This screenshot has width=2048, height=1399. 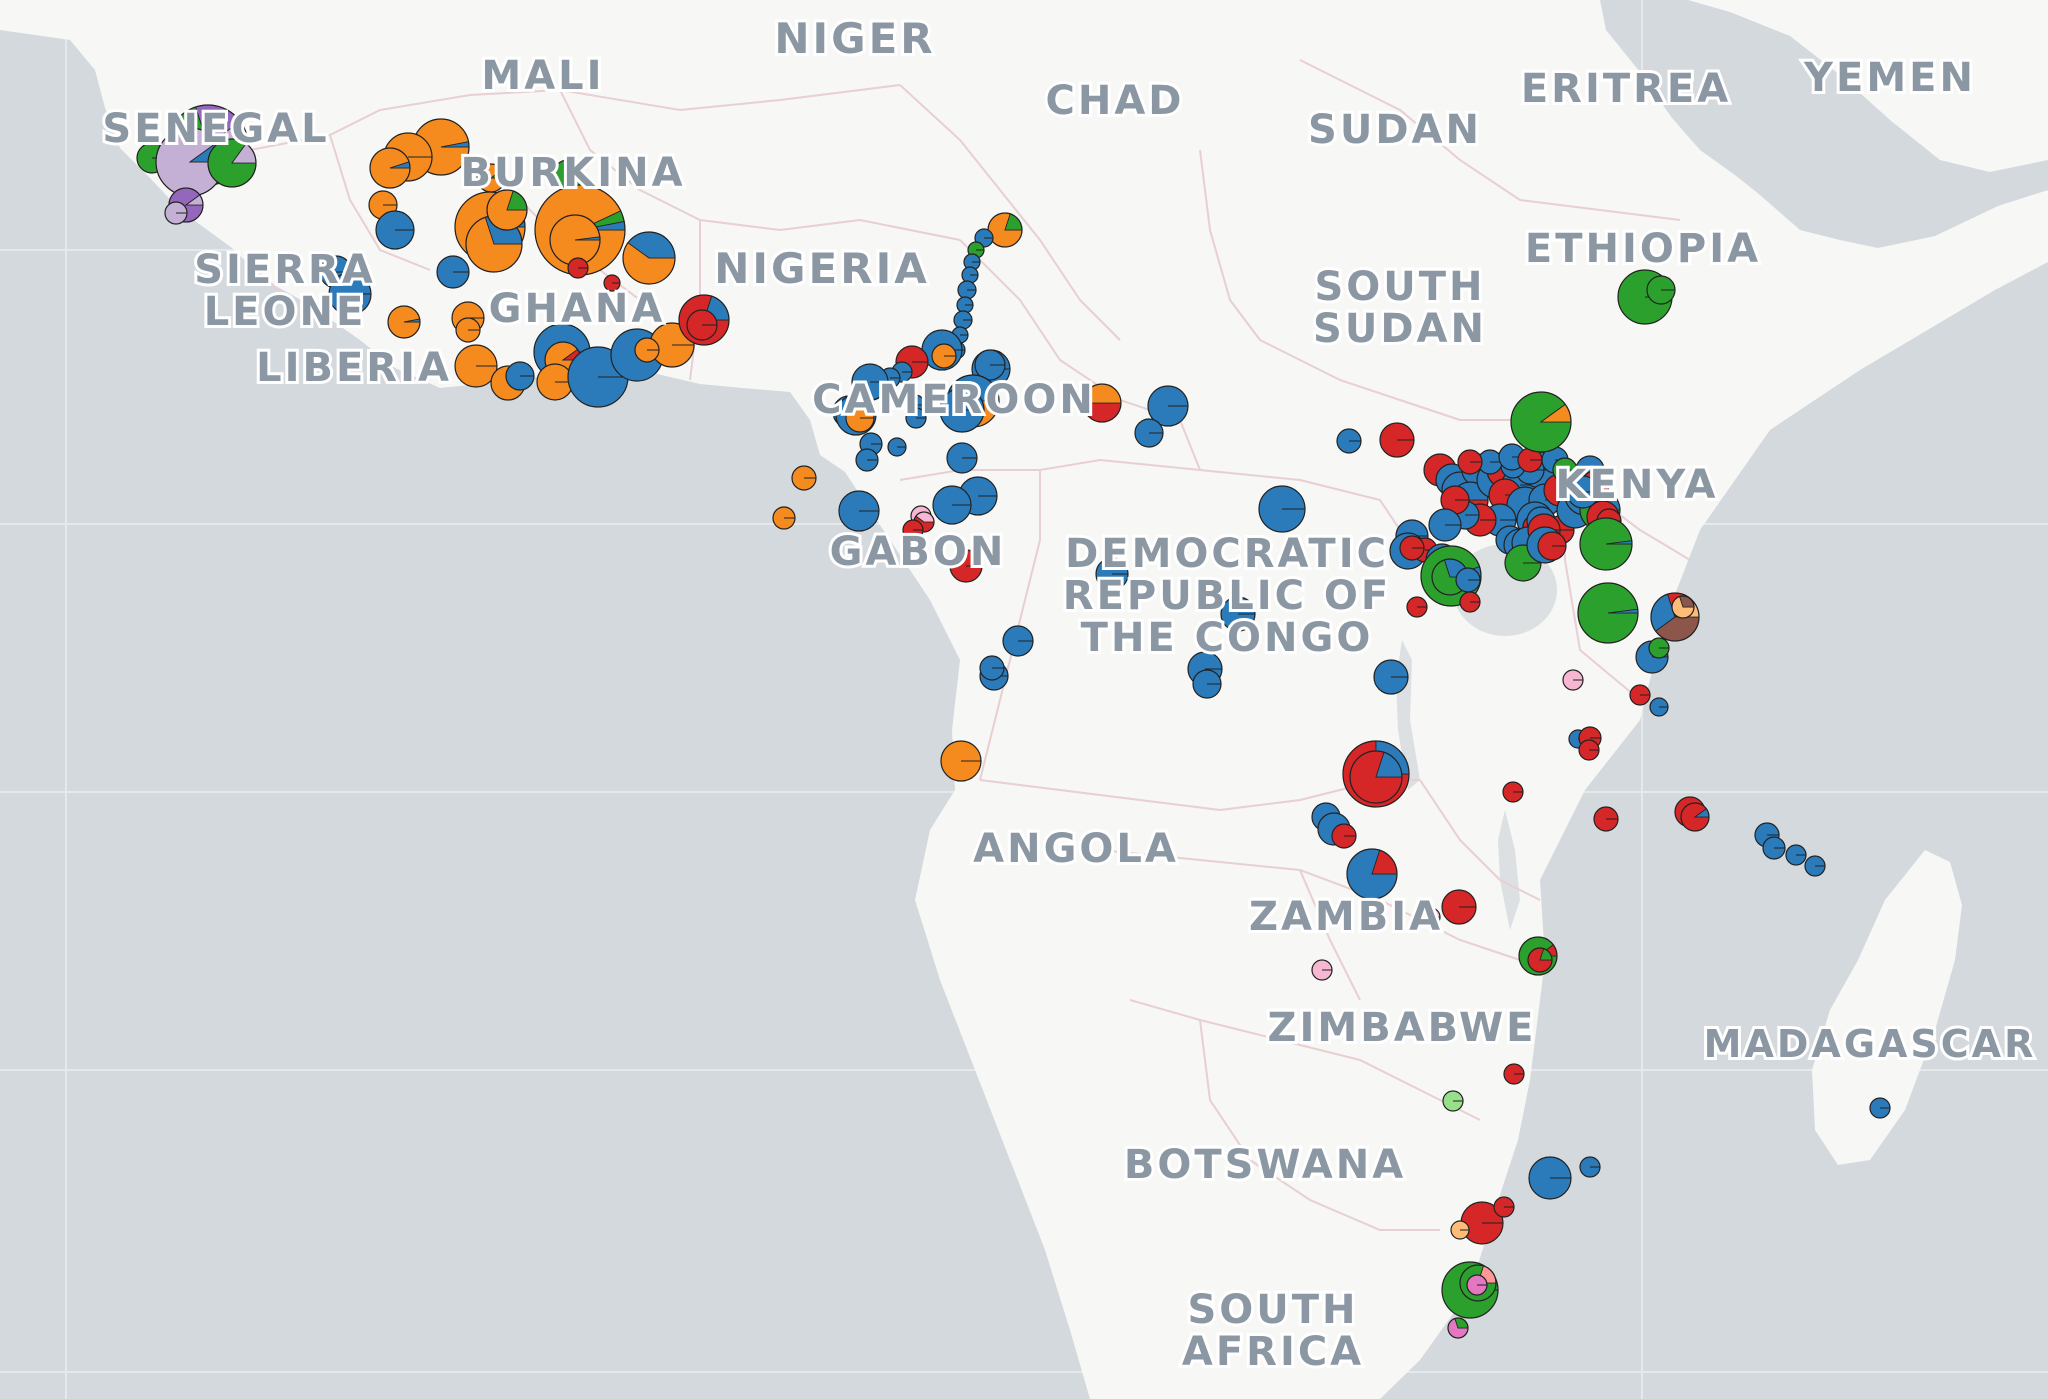 I want to click on label-drc: DEMOCRATIC REPUBLIC OF THE CONGO, so click(x=1227, y=596).